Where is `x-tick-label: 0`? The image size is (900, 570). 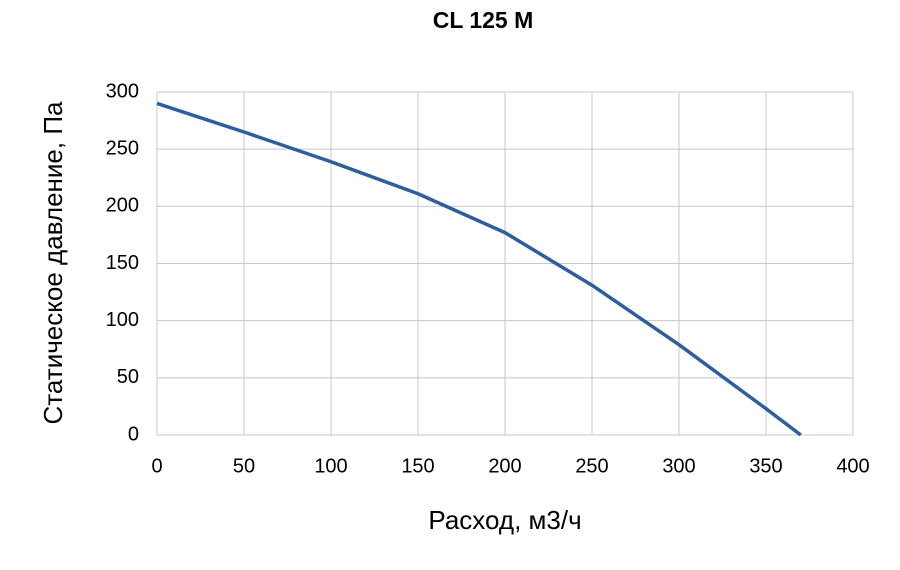 x-tick-label: 0 is located at coordinates (156, 466).